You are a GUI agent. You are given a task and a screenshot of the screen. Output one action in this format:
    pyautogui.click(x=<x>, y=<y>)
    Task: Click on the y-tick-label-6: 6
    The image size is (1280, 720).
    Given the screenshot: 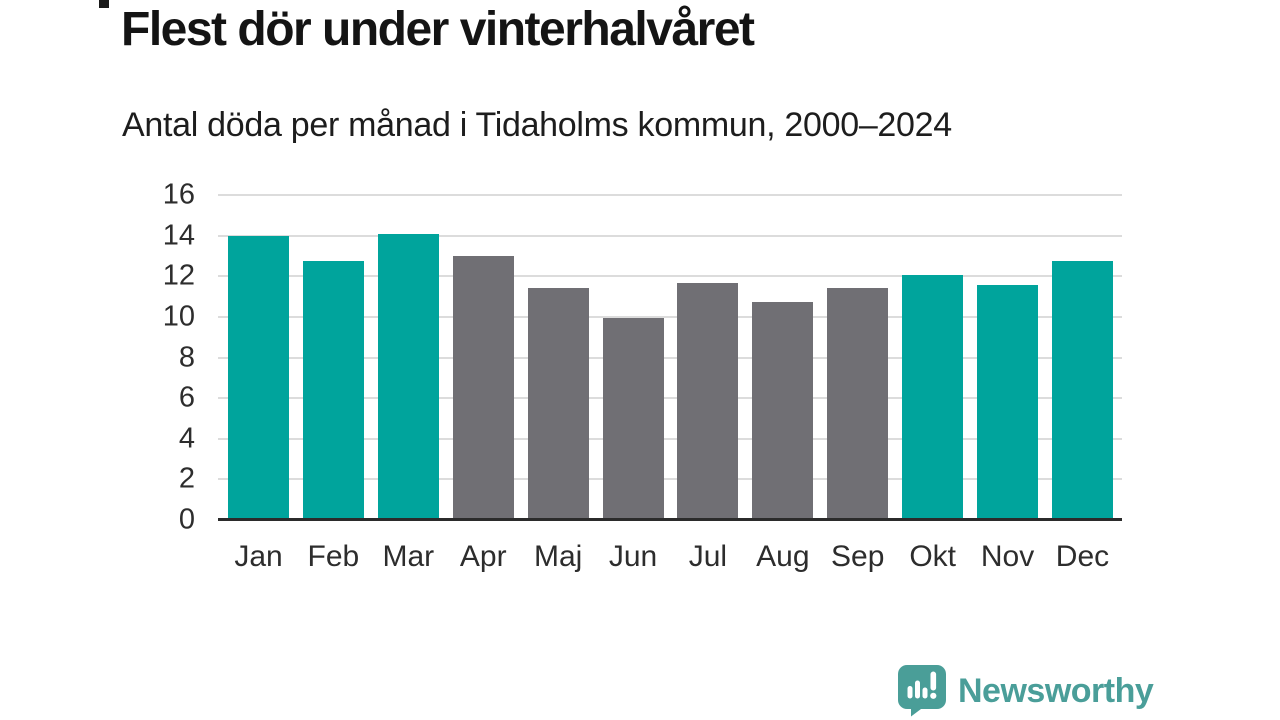 What is the action you would take?
    pyautogui.click(x=186, y=397)
    